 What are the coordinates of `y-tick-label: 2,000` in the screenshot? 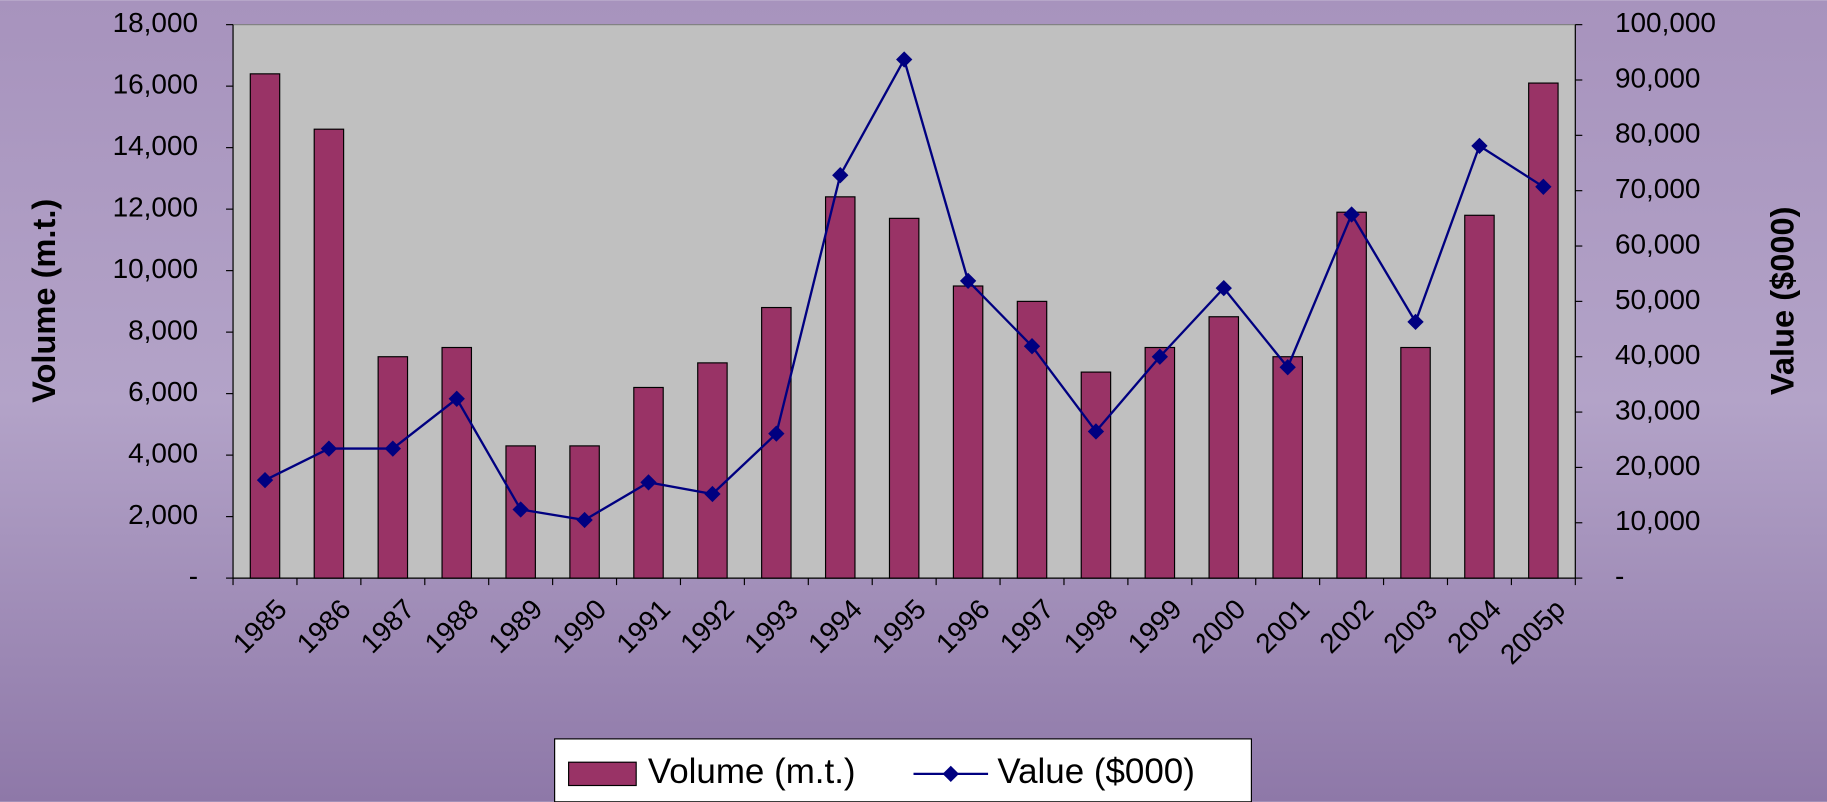 It's located at (163, 514).